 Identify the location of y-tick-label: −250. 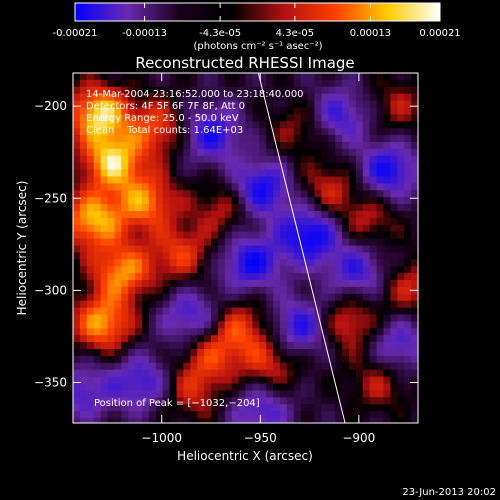
(50, 198).